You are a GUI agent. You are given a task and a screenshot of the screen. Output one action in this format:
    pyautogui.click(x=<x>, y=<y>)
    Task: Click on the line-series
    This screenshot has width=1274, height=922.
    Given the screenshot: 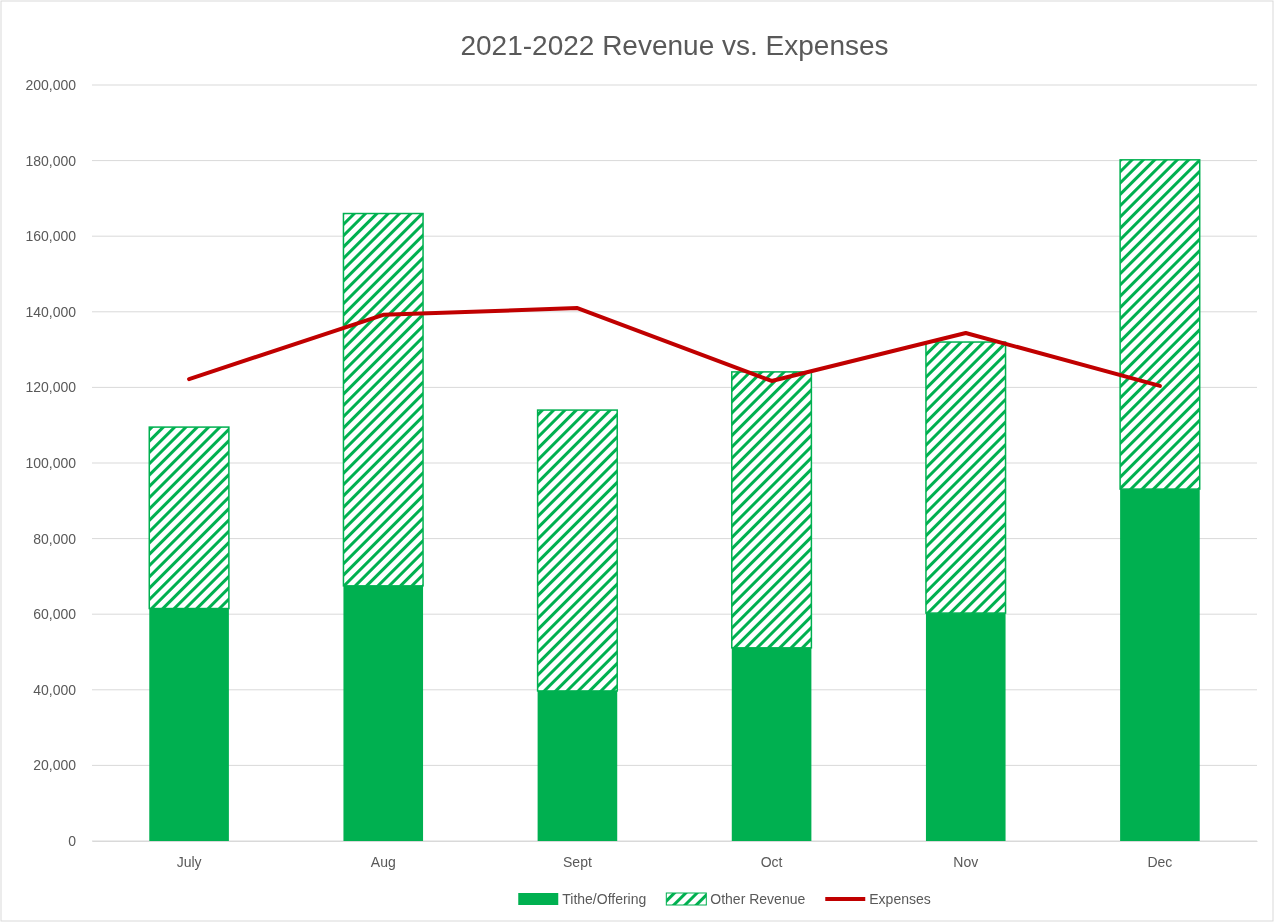 What is the action you would take?
    pyautogui.click(x=674, y=347)
    